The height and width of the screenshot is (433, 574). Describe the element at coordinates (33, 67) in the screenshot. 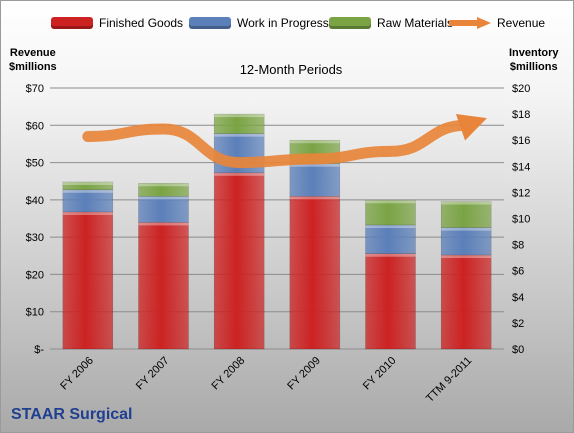

I see `left-axis-title-line2: $millions` at that location.